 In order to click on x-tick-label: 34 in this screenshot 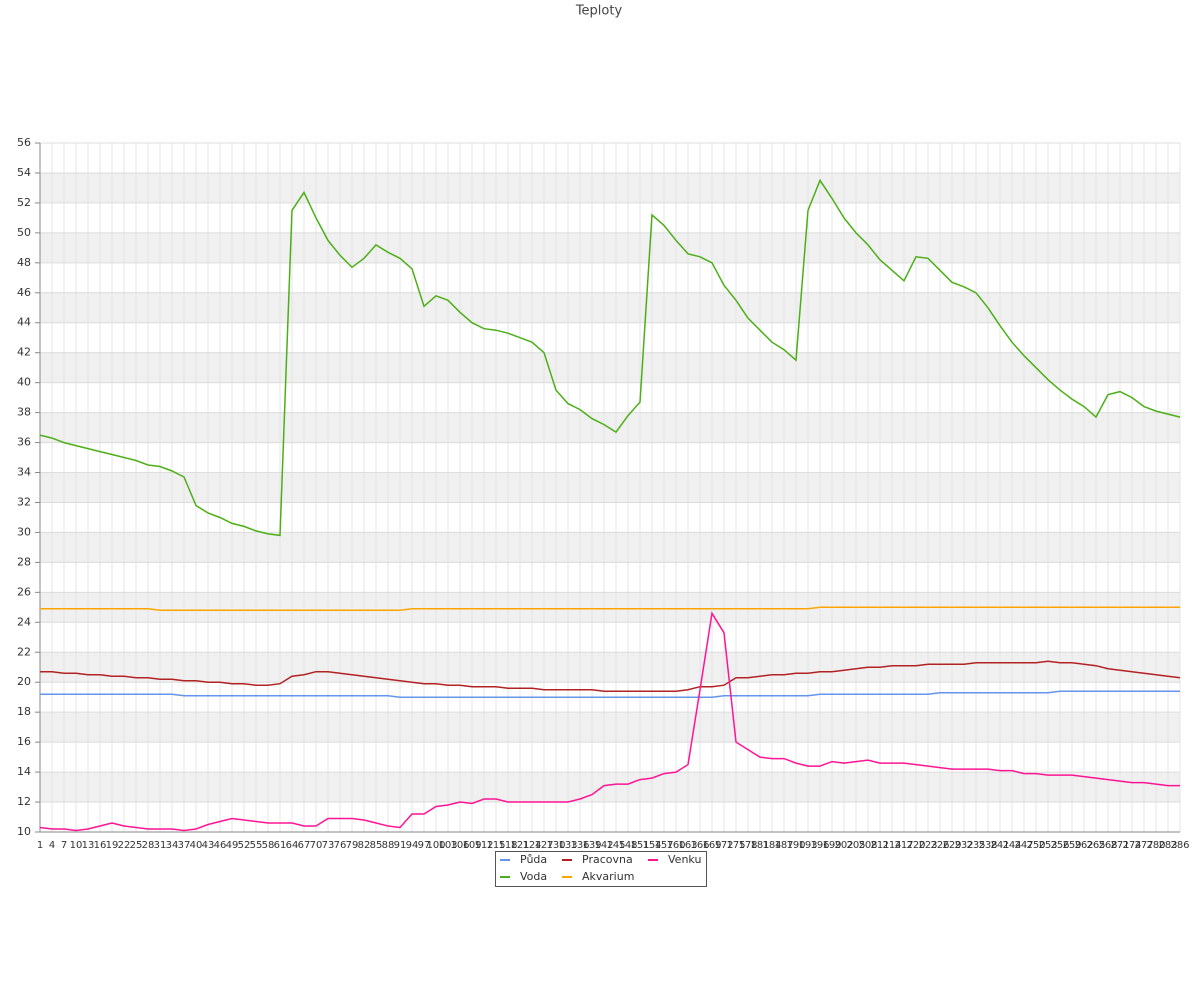, I will do `click(172, 845)`.